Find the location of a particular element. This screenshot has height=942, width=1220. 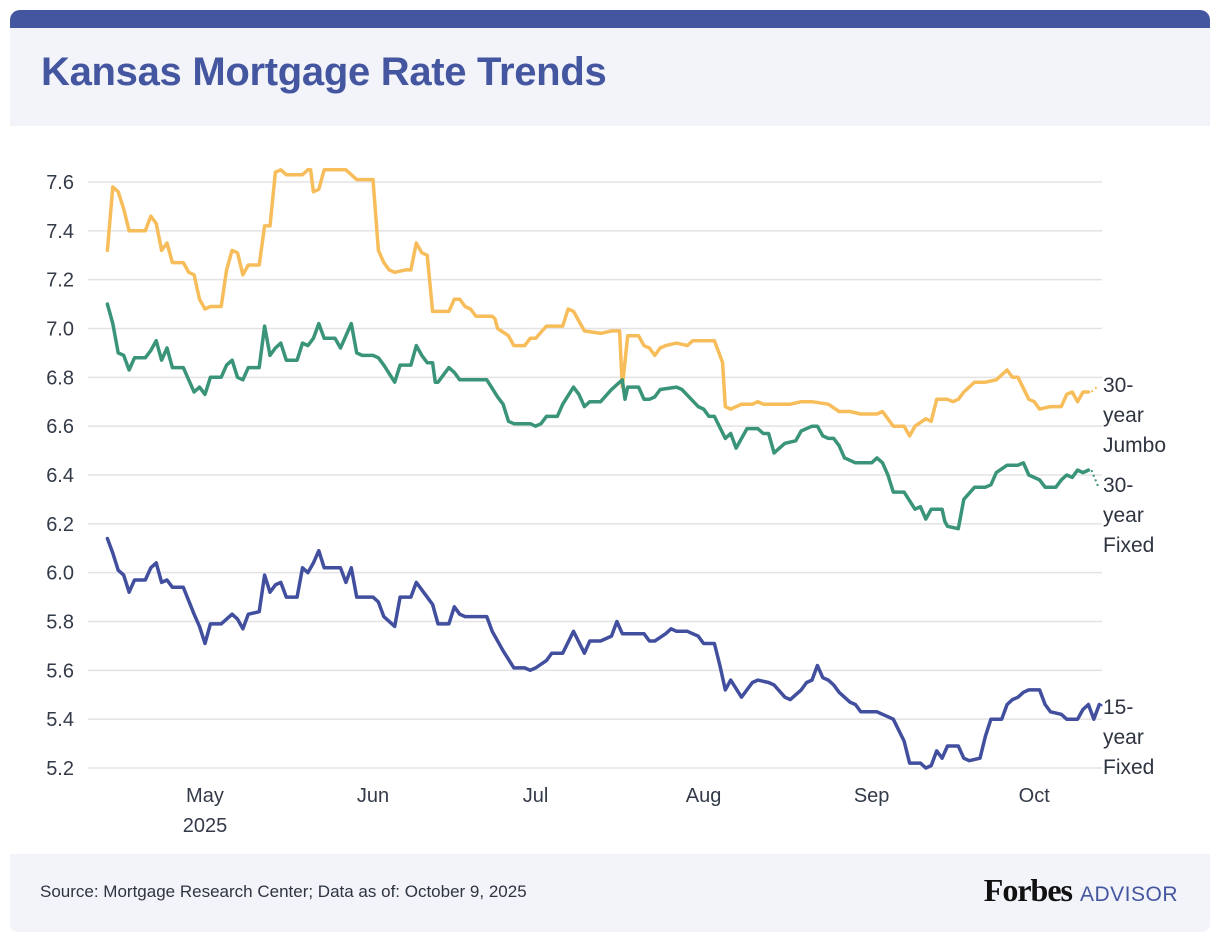

x-tick-sublabel: 2025 is located at coordinates (205, 826).